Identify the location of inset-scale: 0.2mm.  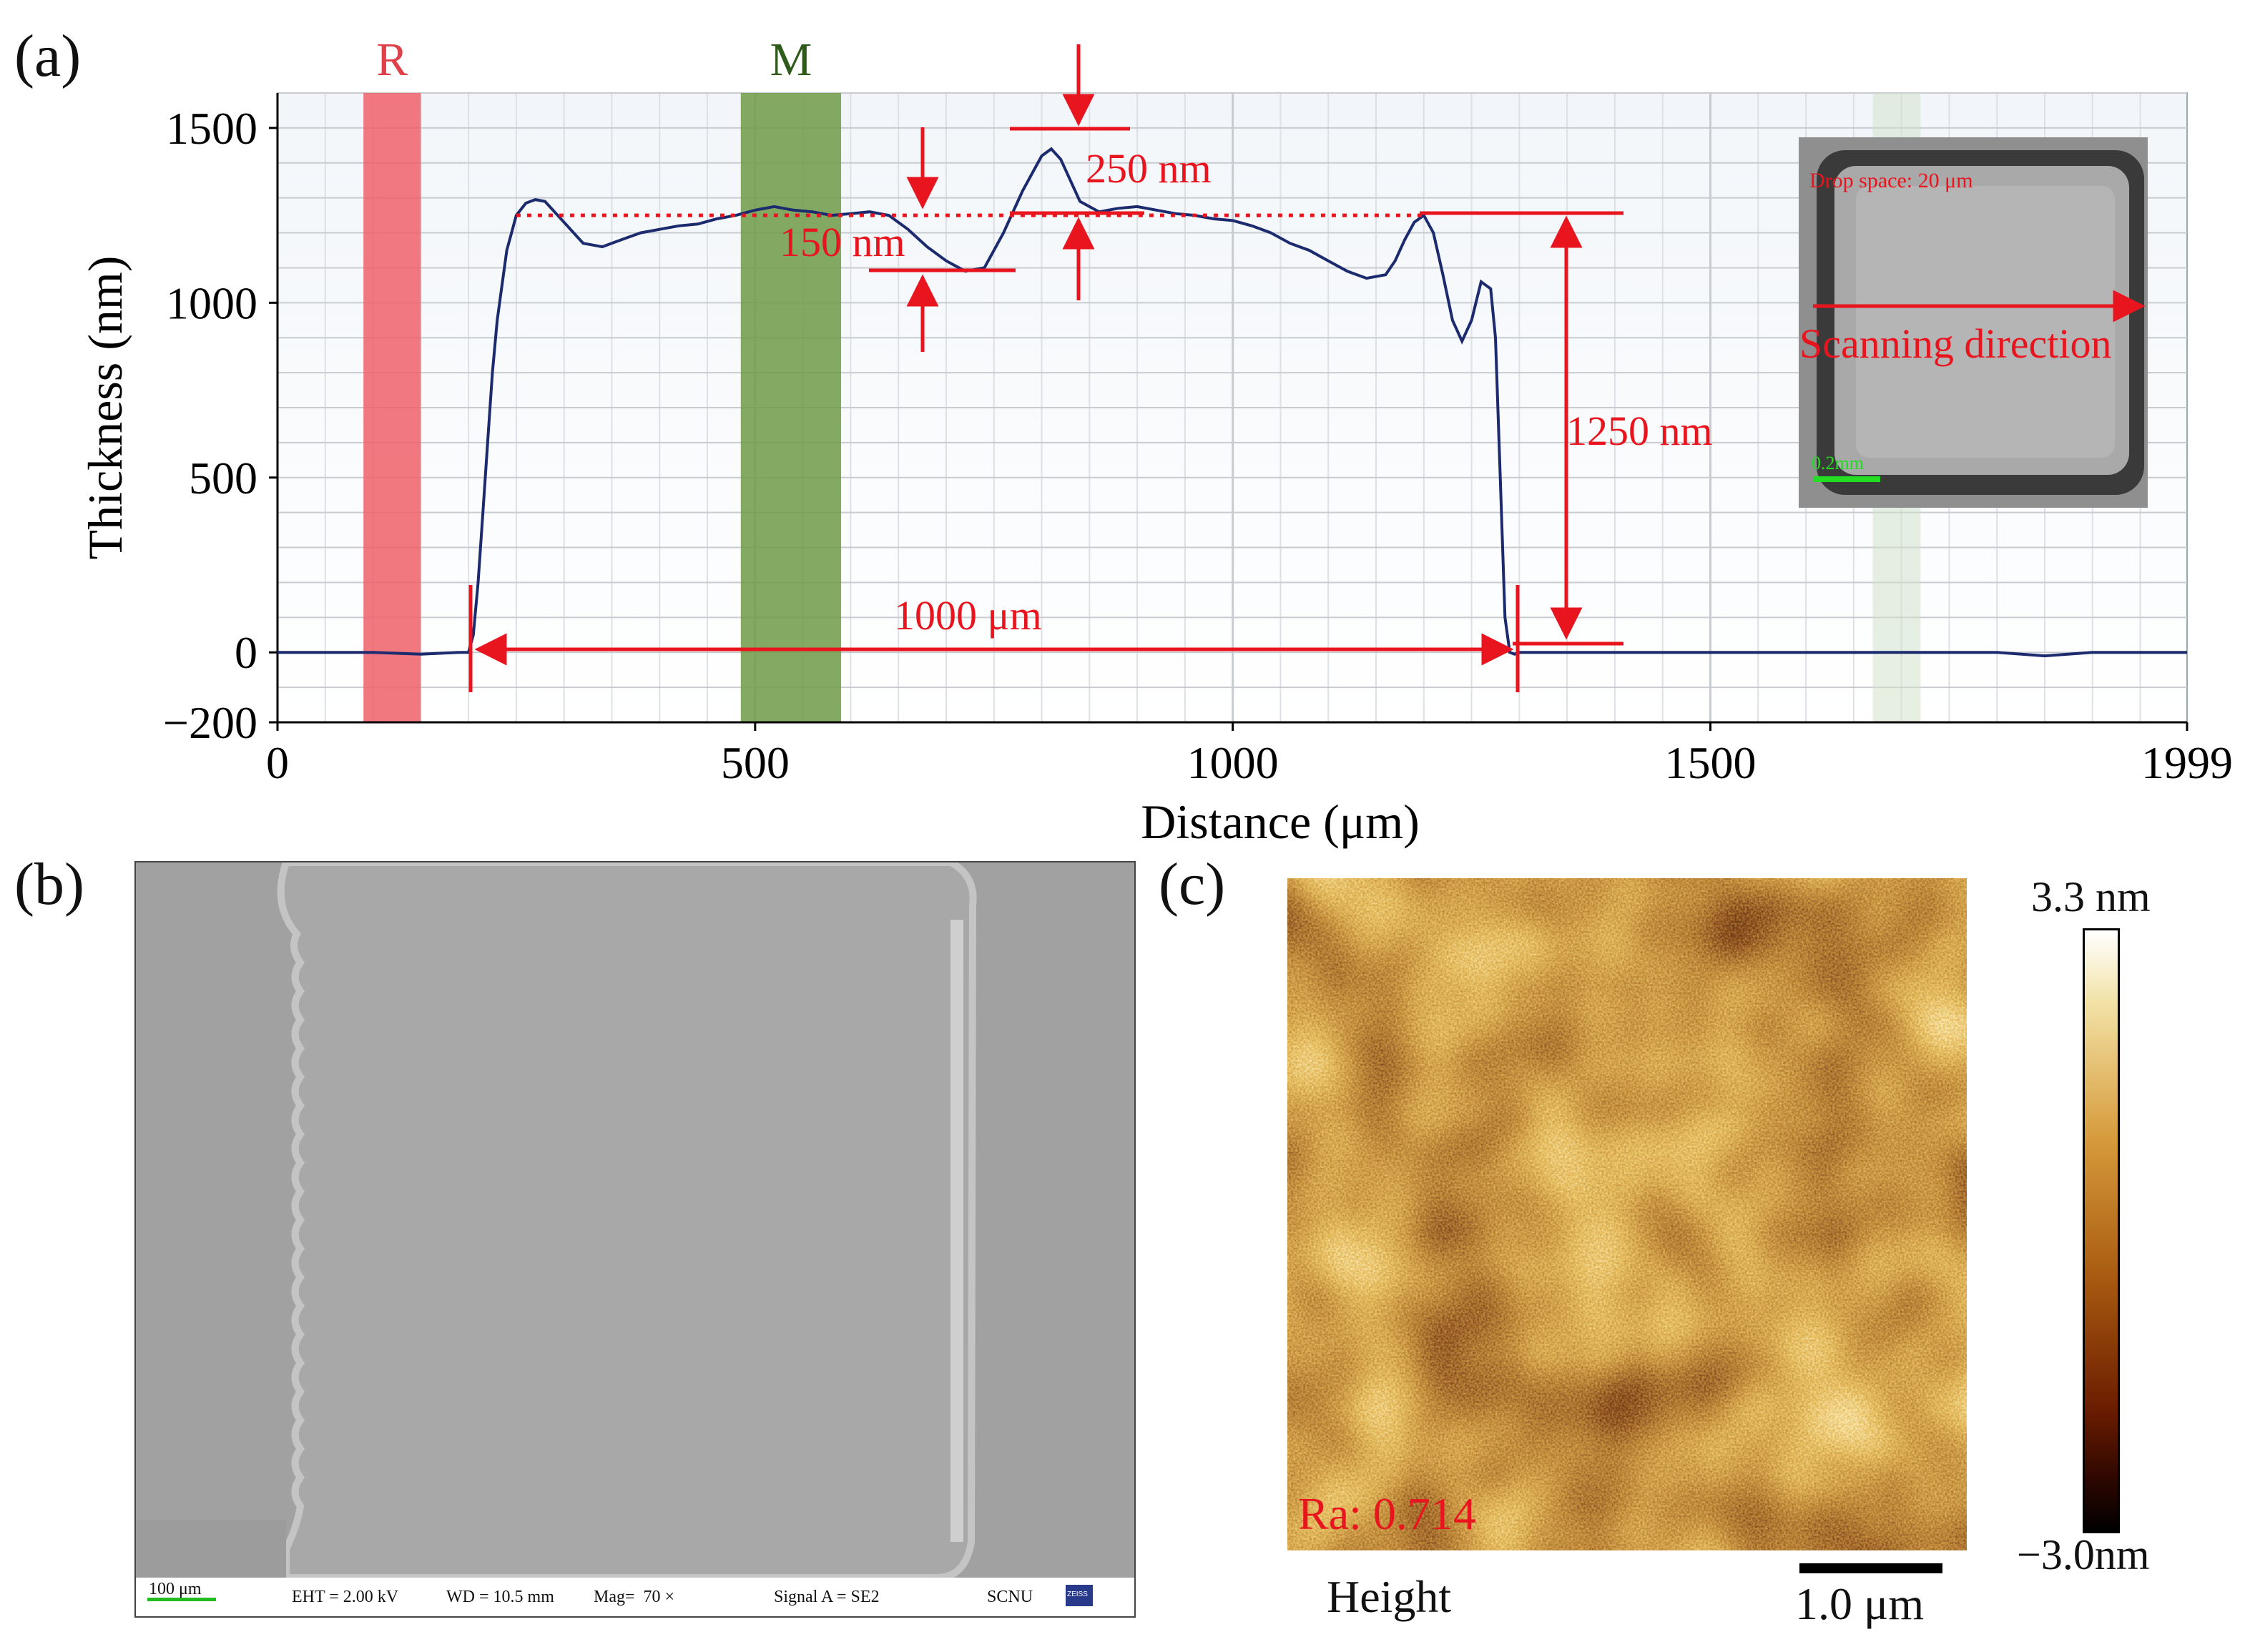
(1838, 463).